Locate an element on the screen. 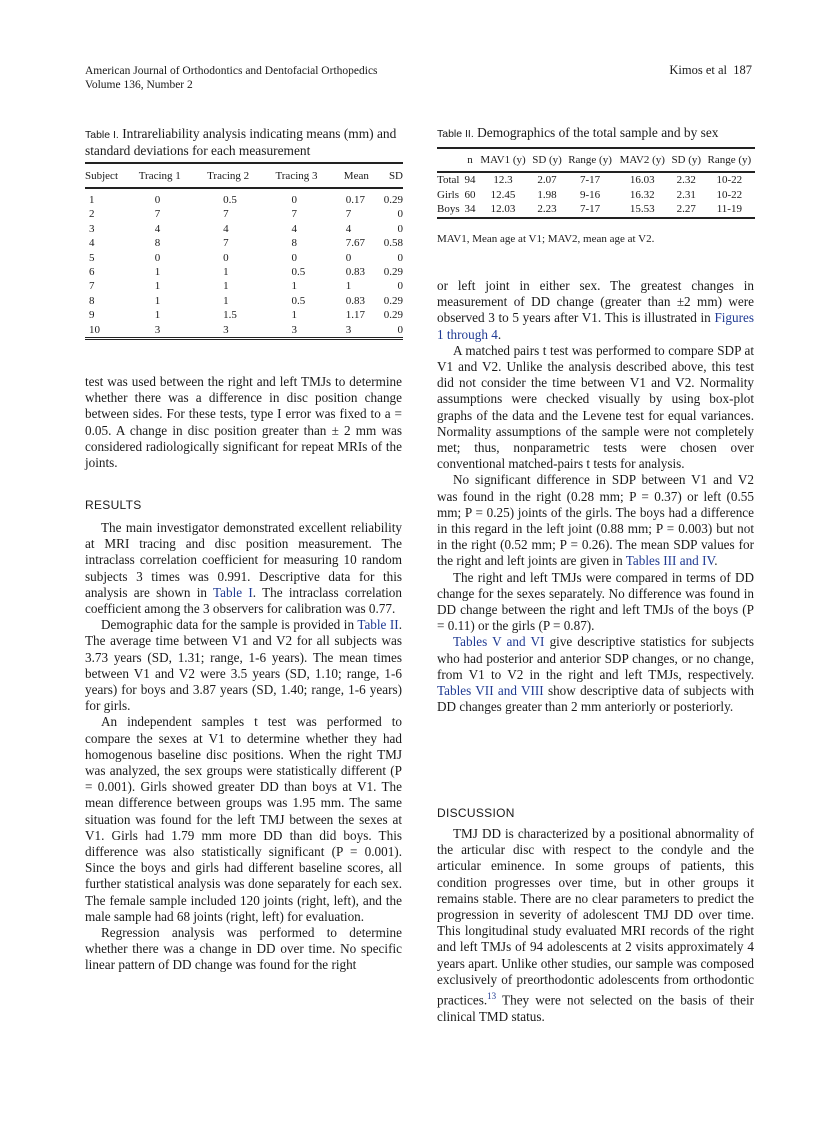 The height and width of the screenshot is (1122, 838). column-header: Range (y) is located at coordinates (590, 160).